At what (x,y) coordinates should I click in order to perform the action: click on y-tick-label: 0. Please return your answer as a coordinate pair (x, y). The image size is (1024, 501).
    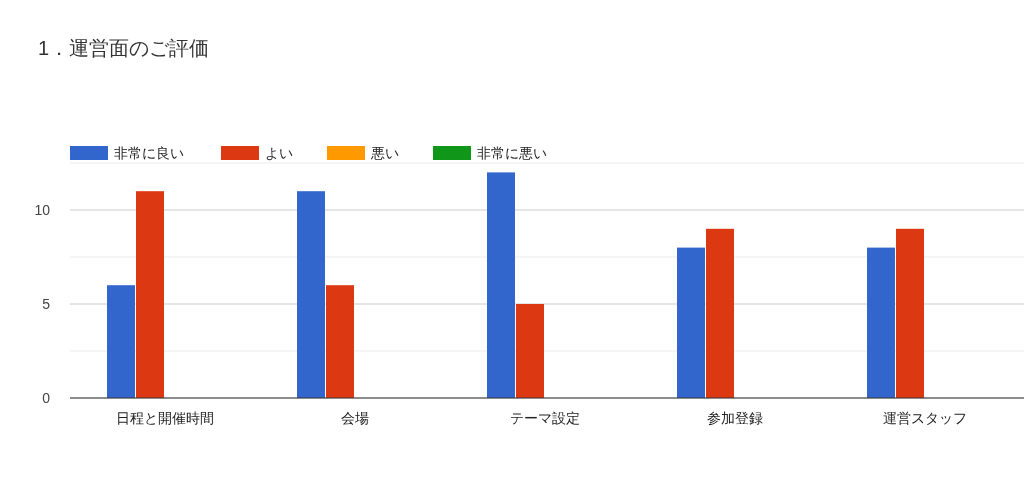
    Looking at the image, I should click on (46, 398).